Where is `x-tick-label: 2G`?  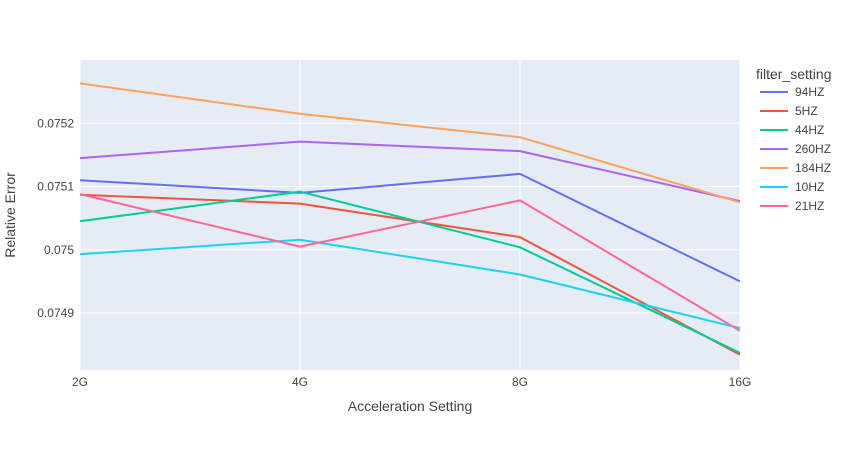 x-tick-label: 2G is located at coordinates (80, 382).